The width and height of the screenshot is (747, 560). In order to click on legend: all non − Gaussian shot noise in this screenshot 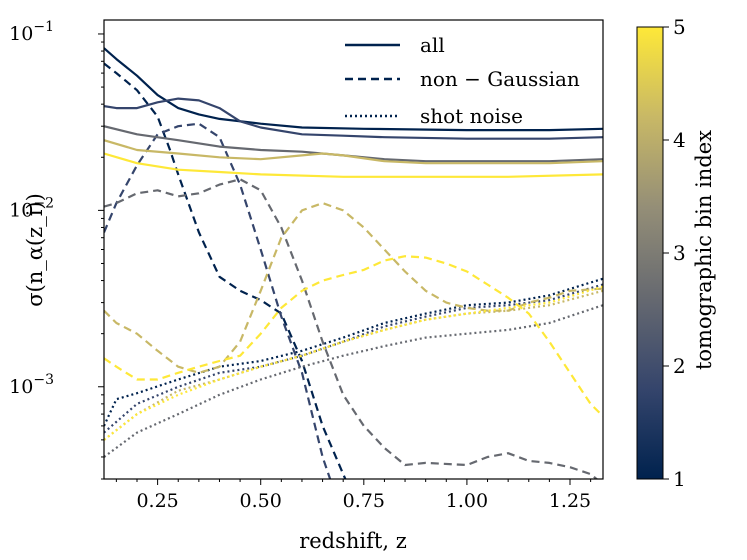, I will do `click(462, 80)`.